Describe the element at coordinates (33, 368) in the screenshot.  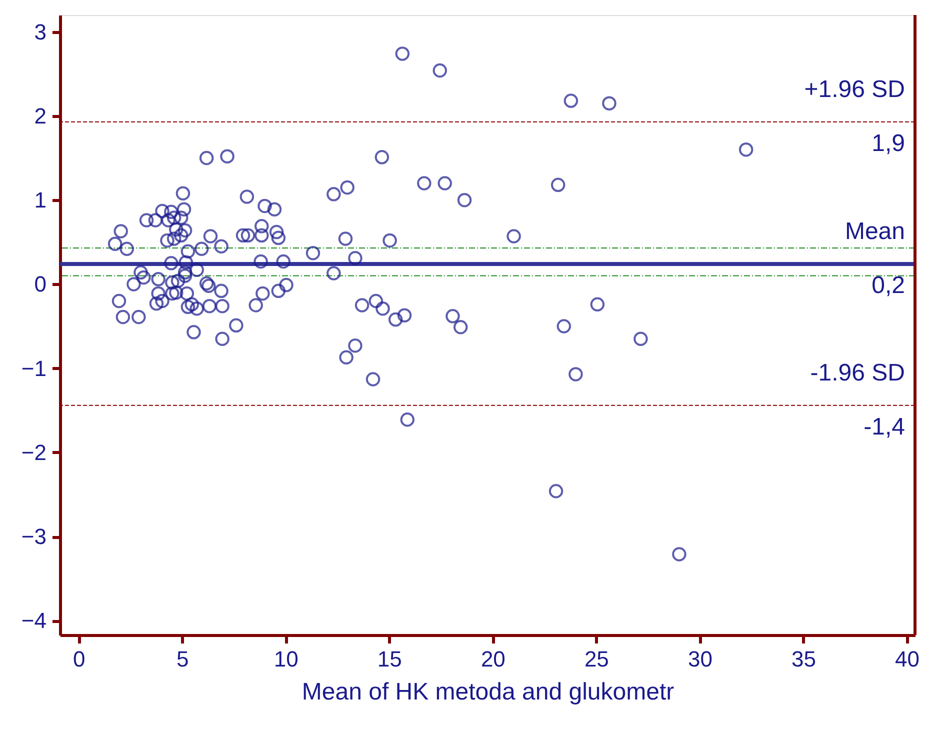
I see `y-tick-label: −1` at that location.